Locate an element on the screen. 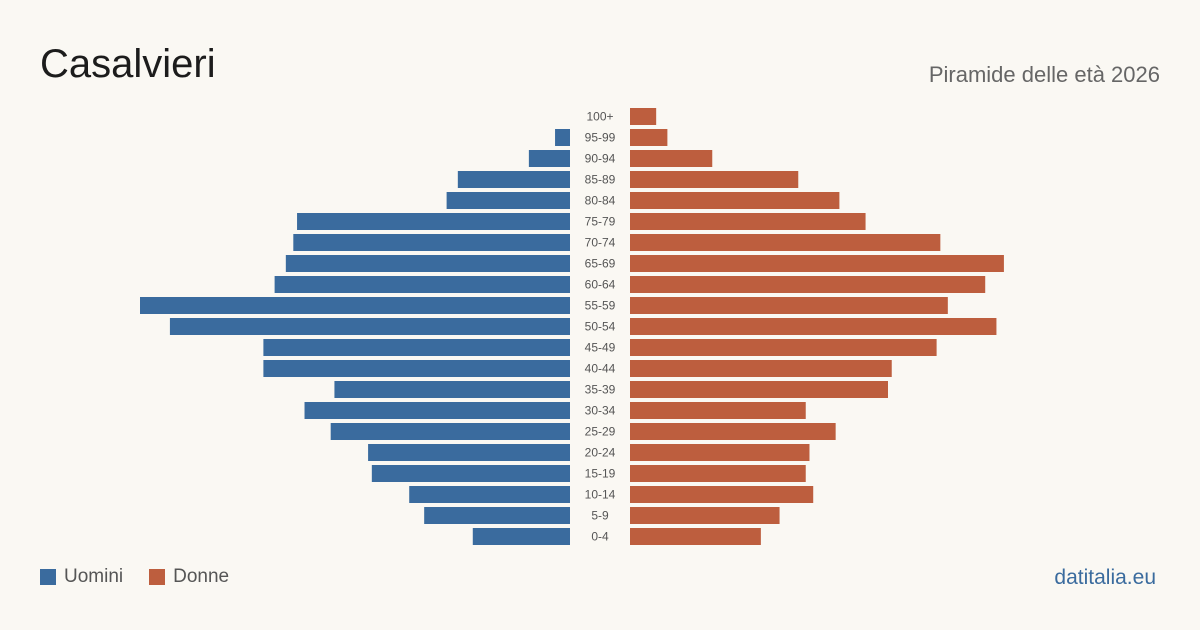 This screenshot has height=630, width=1200. age-label-65-69: 65-69 is located at coordinates (600, 264).